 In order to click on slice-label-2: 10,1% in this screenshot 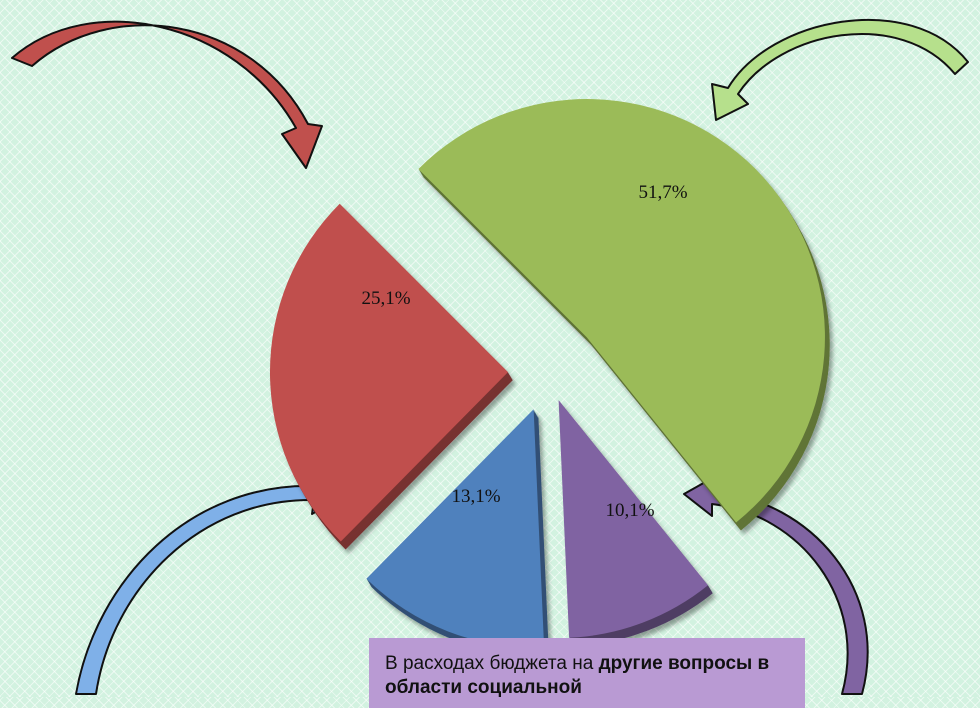, I will do `click(629, 510)`.